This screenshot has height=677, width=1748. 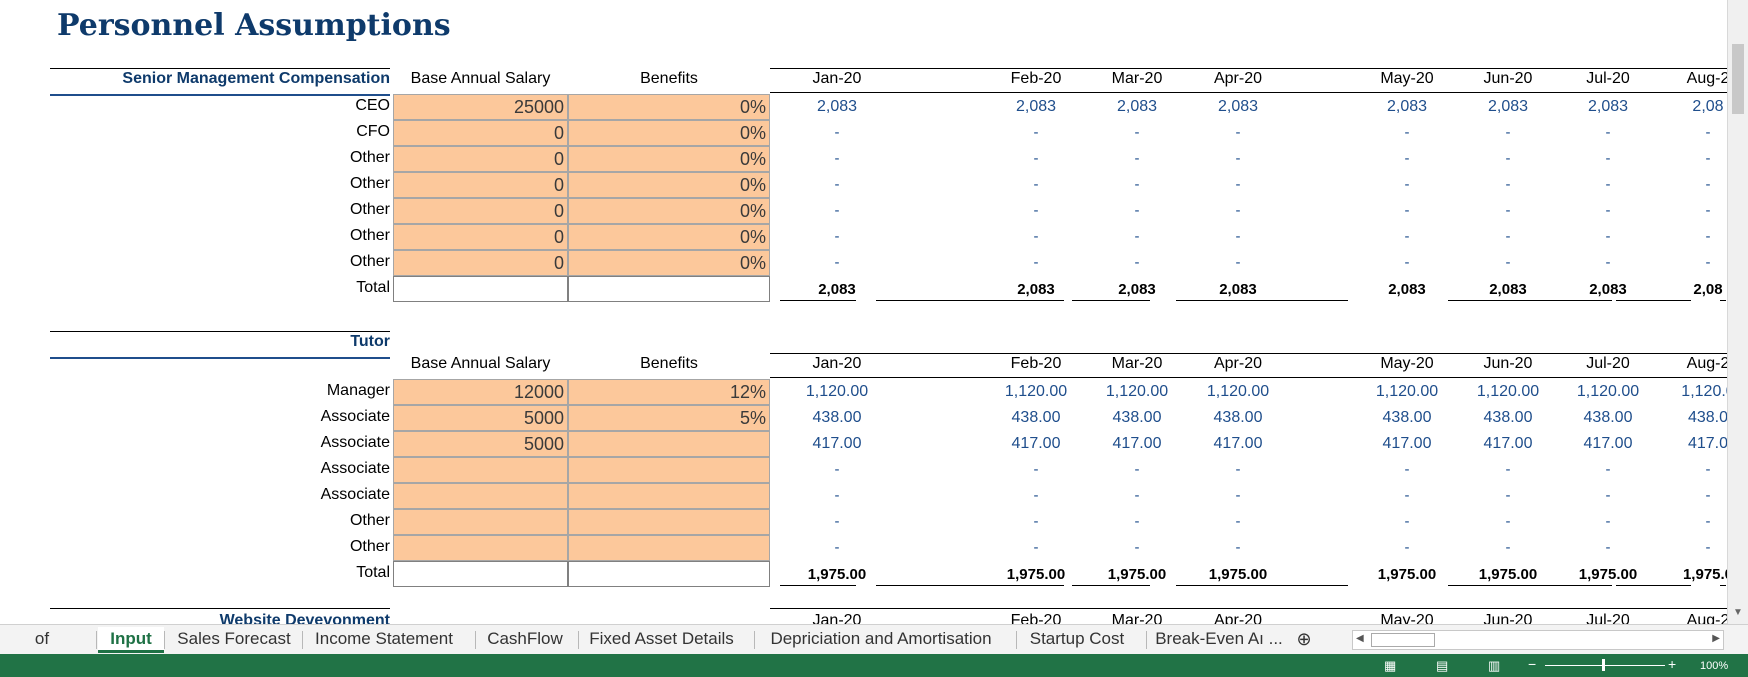 What do you see at coordinates (1532, 664) in the screenshot?
I see `zoom-out-icon: −` at bounding box center [1532, 664].